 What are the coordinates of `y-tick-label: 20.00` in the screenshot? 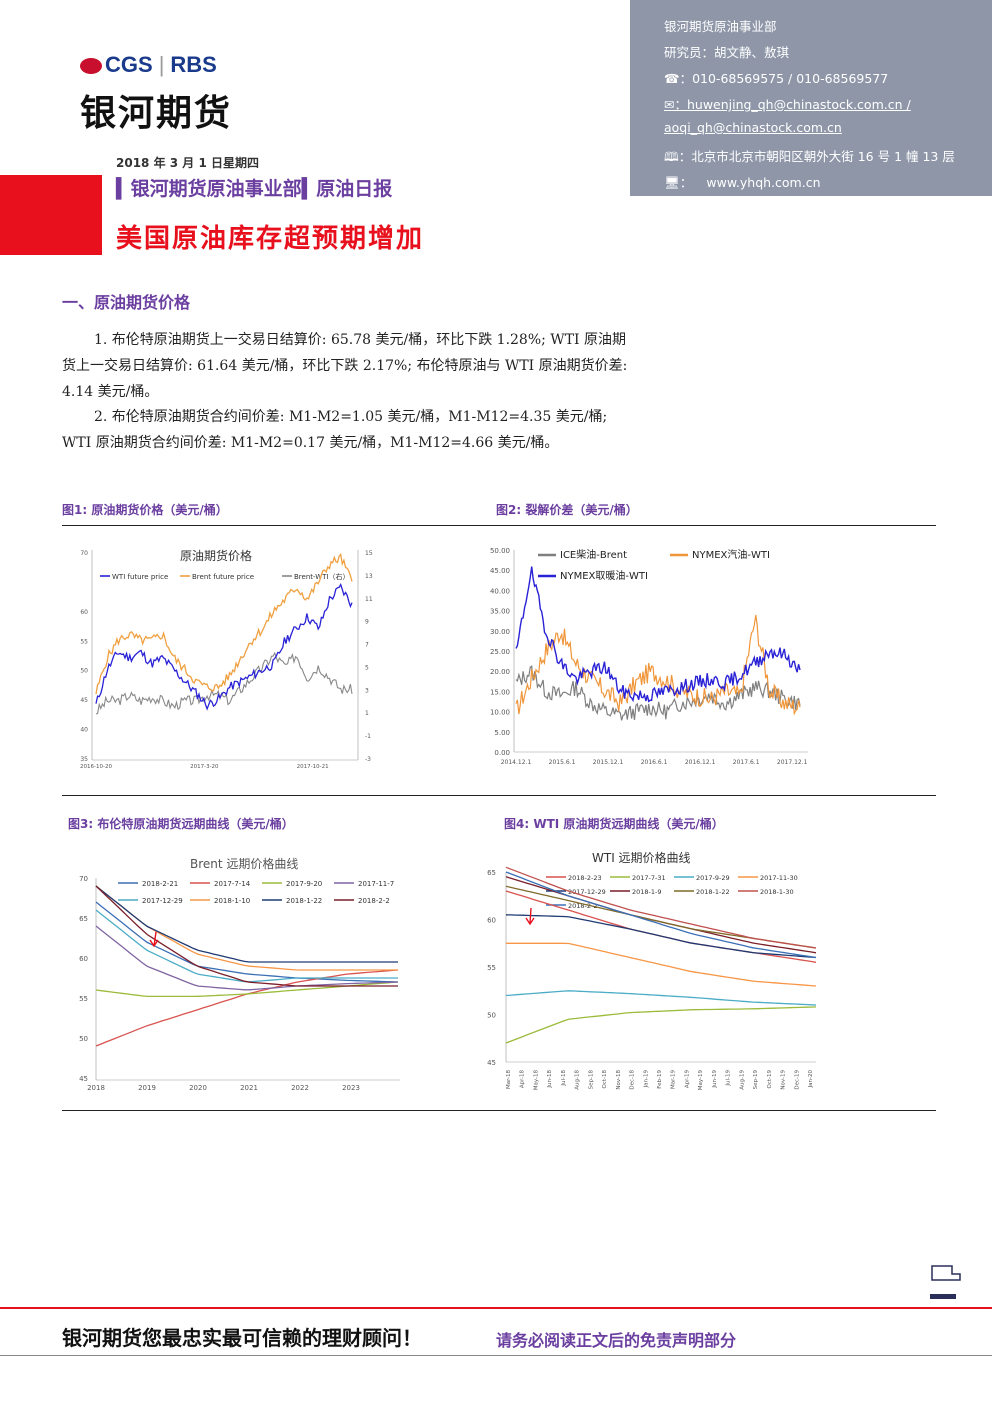 It's located at (500, 672).